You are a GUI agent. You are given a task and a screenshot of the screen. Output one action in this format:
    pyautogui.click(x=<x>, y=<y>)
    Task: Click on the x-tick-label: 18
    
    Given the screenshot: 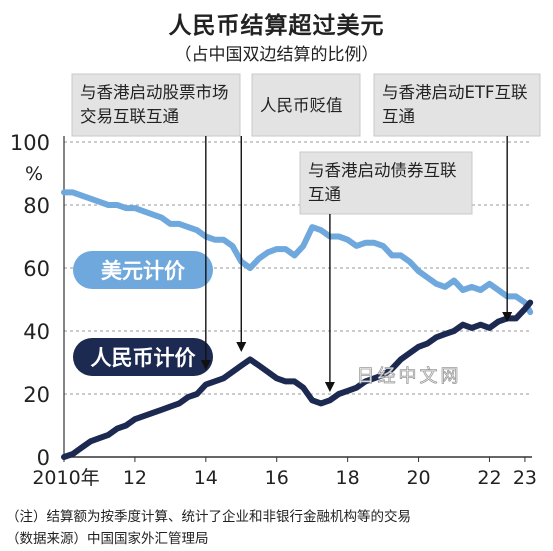 What is the action you would take?
    pyautogui.click(x=348, y=478)
    